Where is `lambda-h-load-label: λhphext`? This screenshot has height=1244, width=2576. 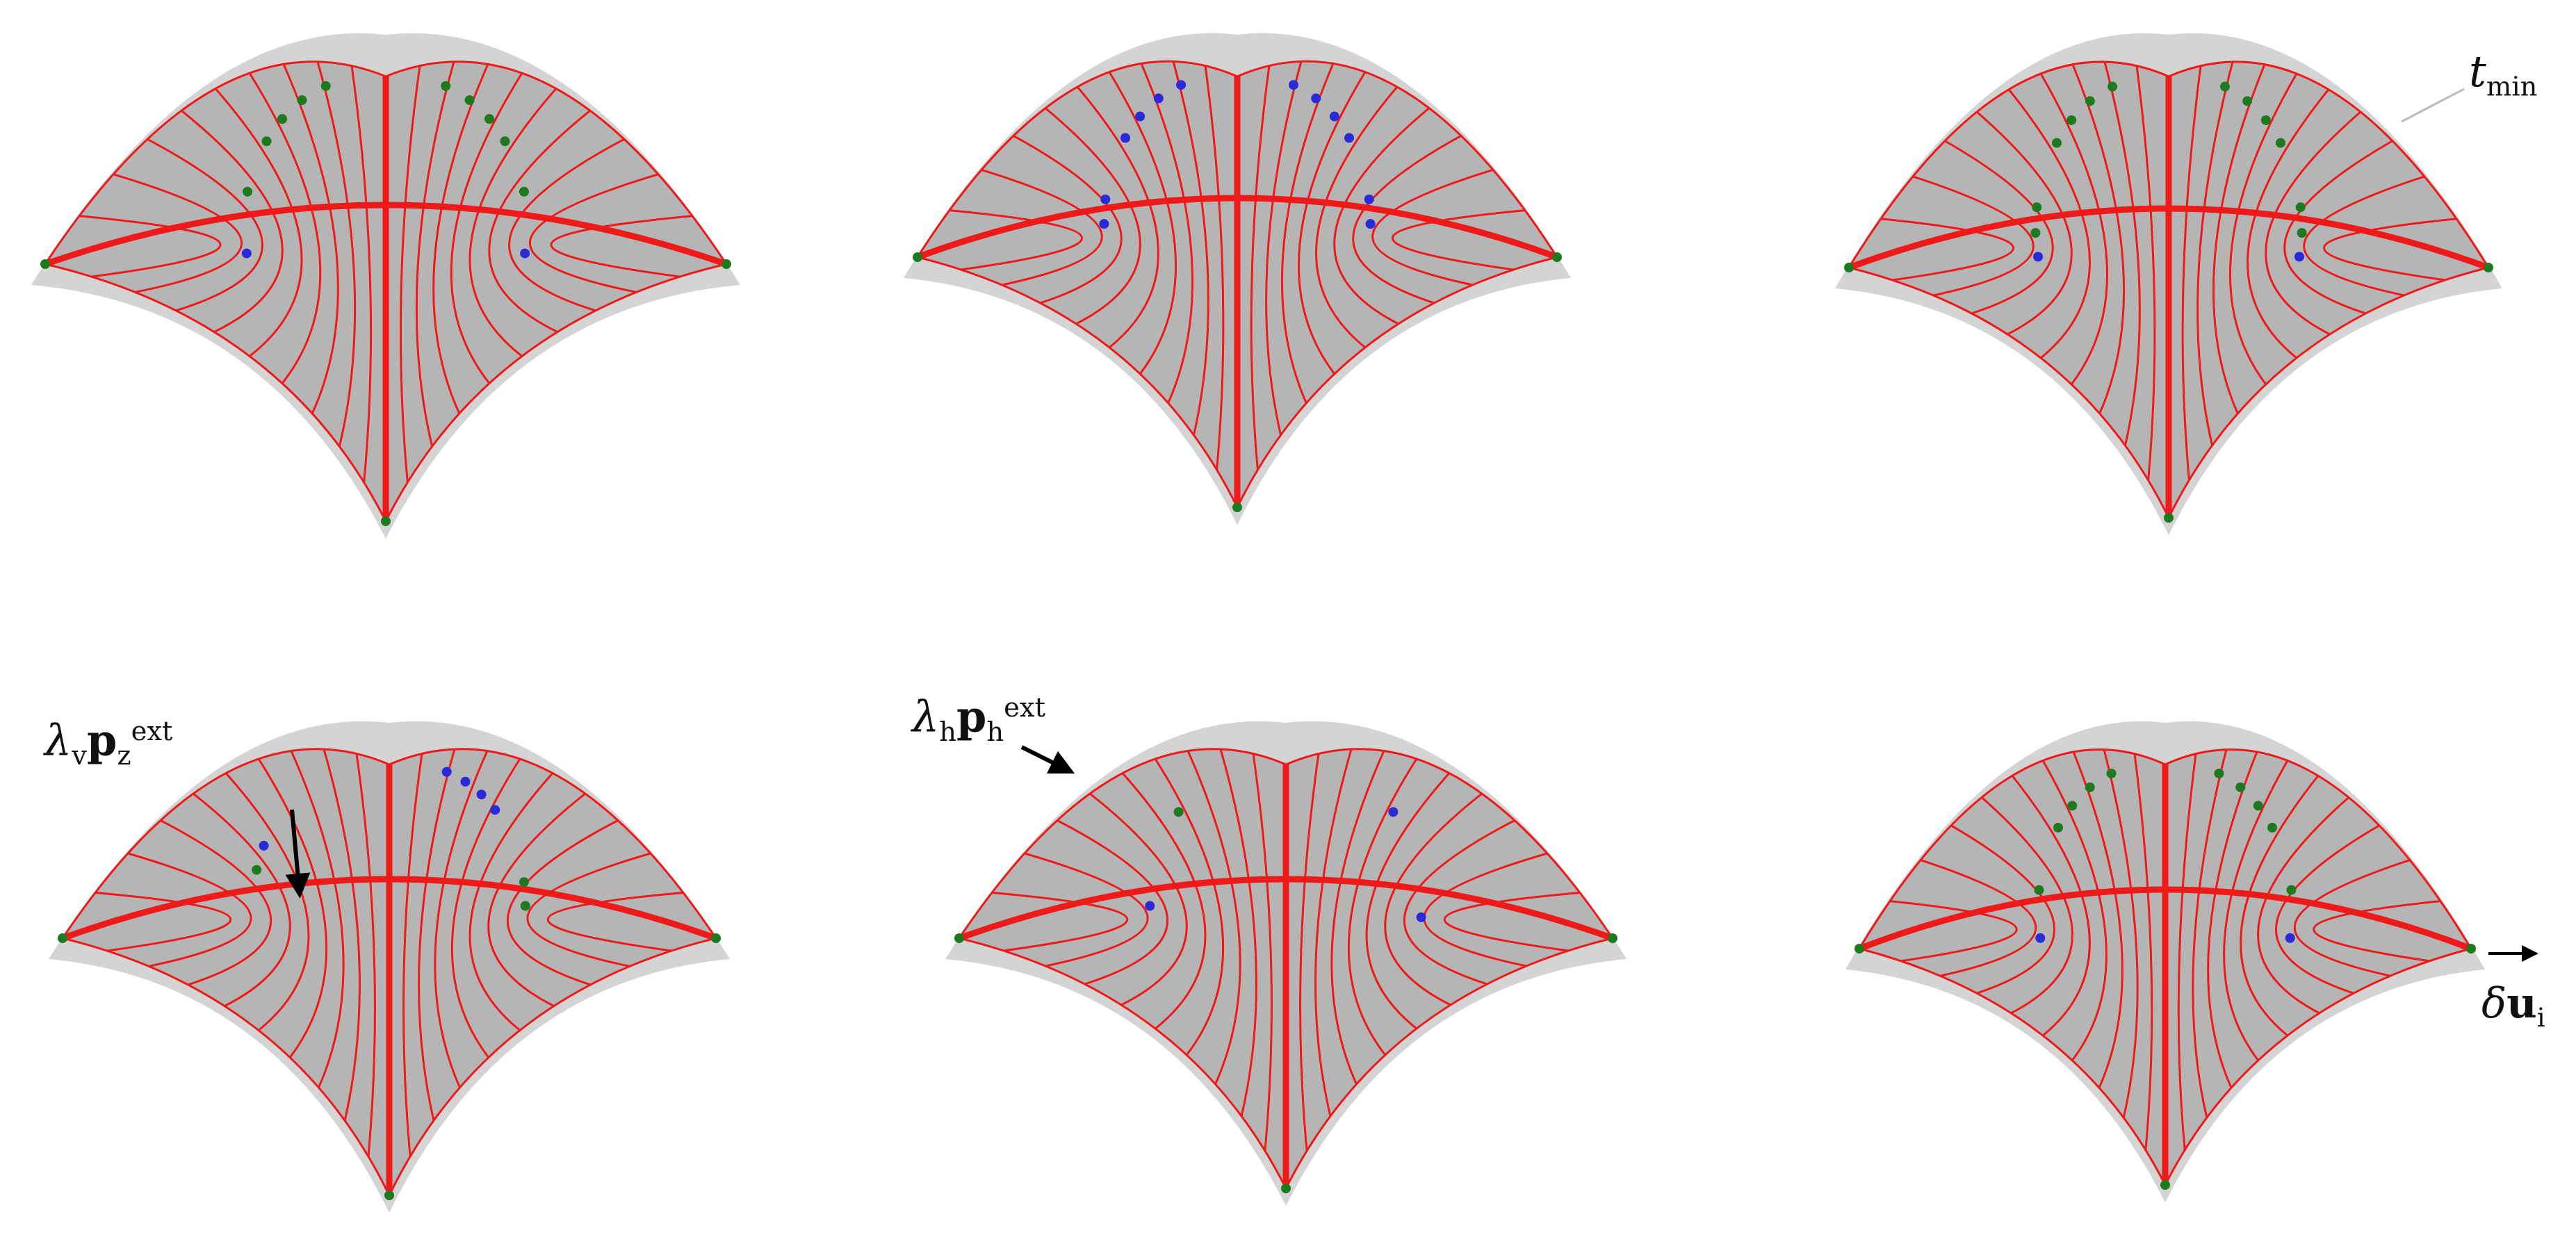
lambda-h-load-label: λhphext is located at coordinates (979, 719).